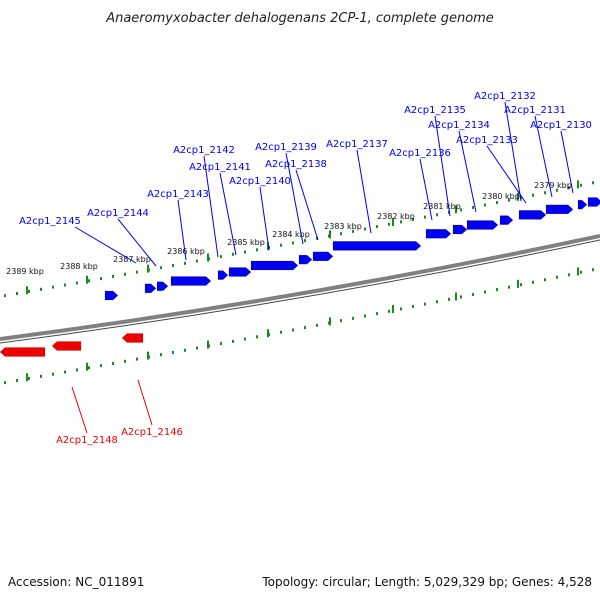 This screenshot has width=600, height=600. I want to click on forward-gene-label: A2cp1_2134, so click(459, 125).